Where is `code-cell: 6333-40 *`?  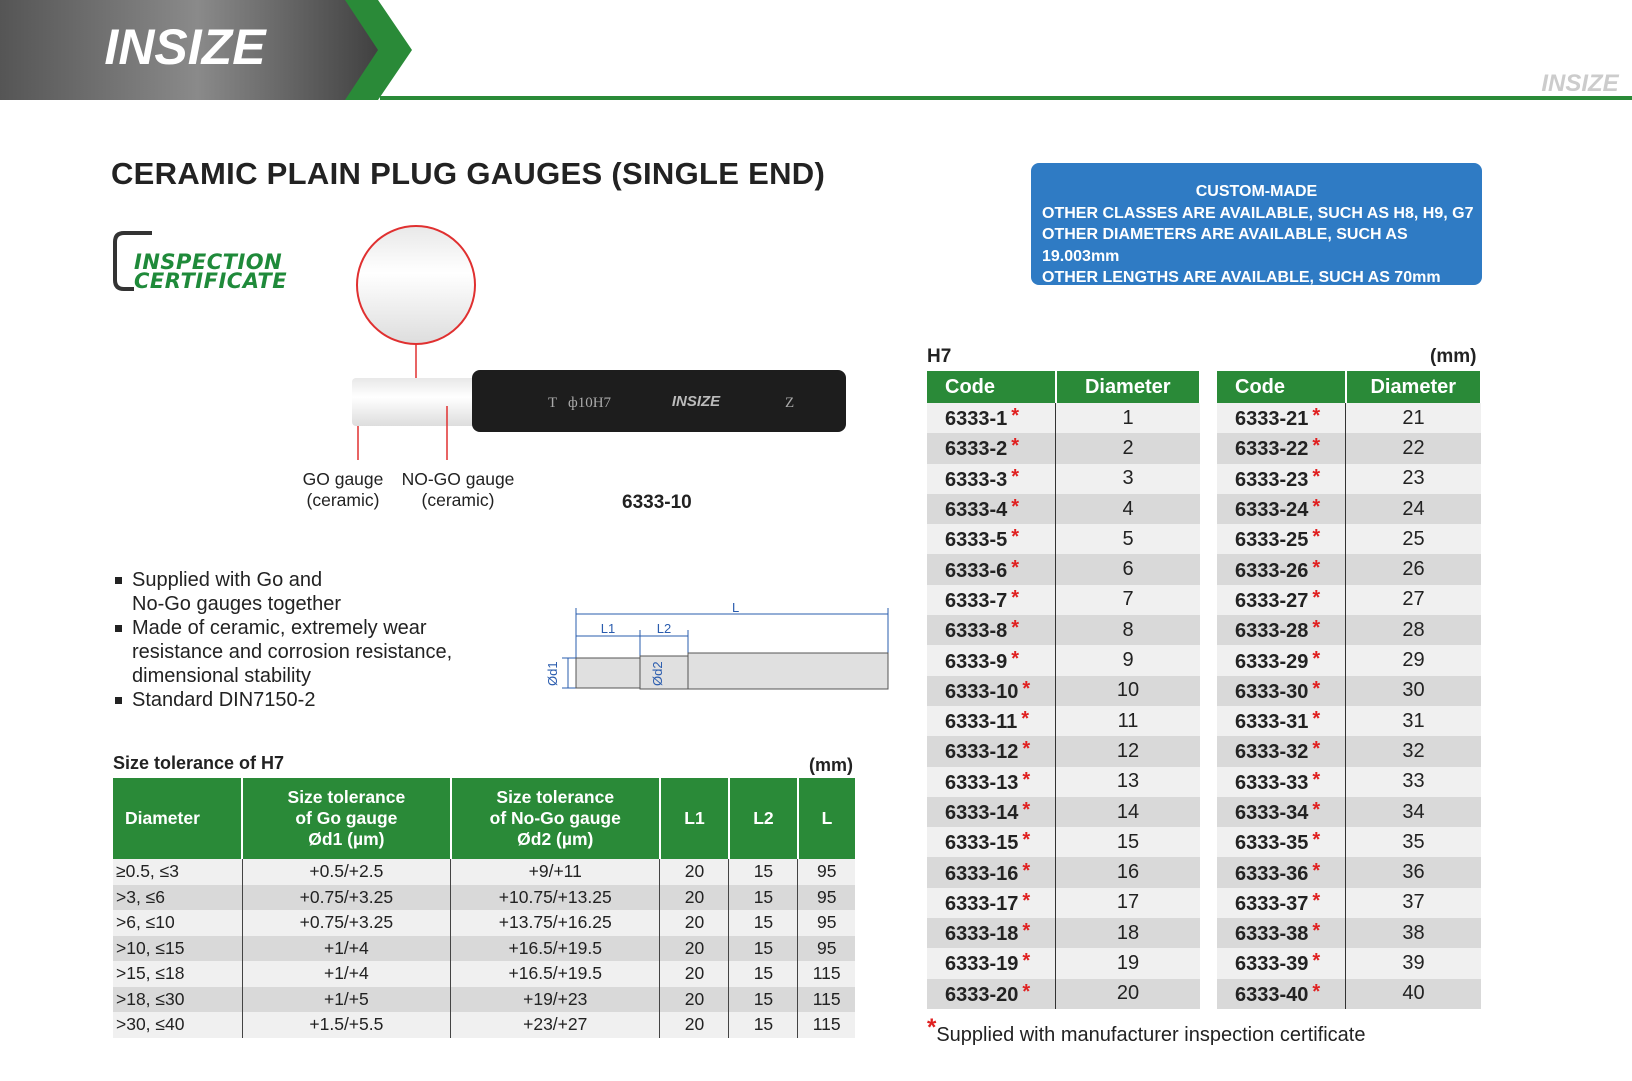
code-cell: 6333-40 * is located at coordinates (1281, 993).